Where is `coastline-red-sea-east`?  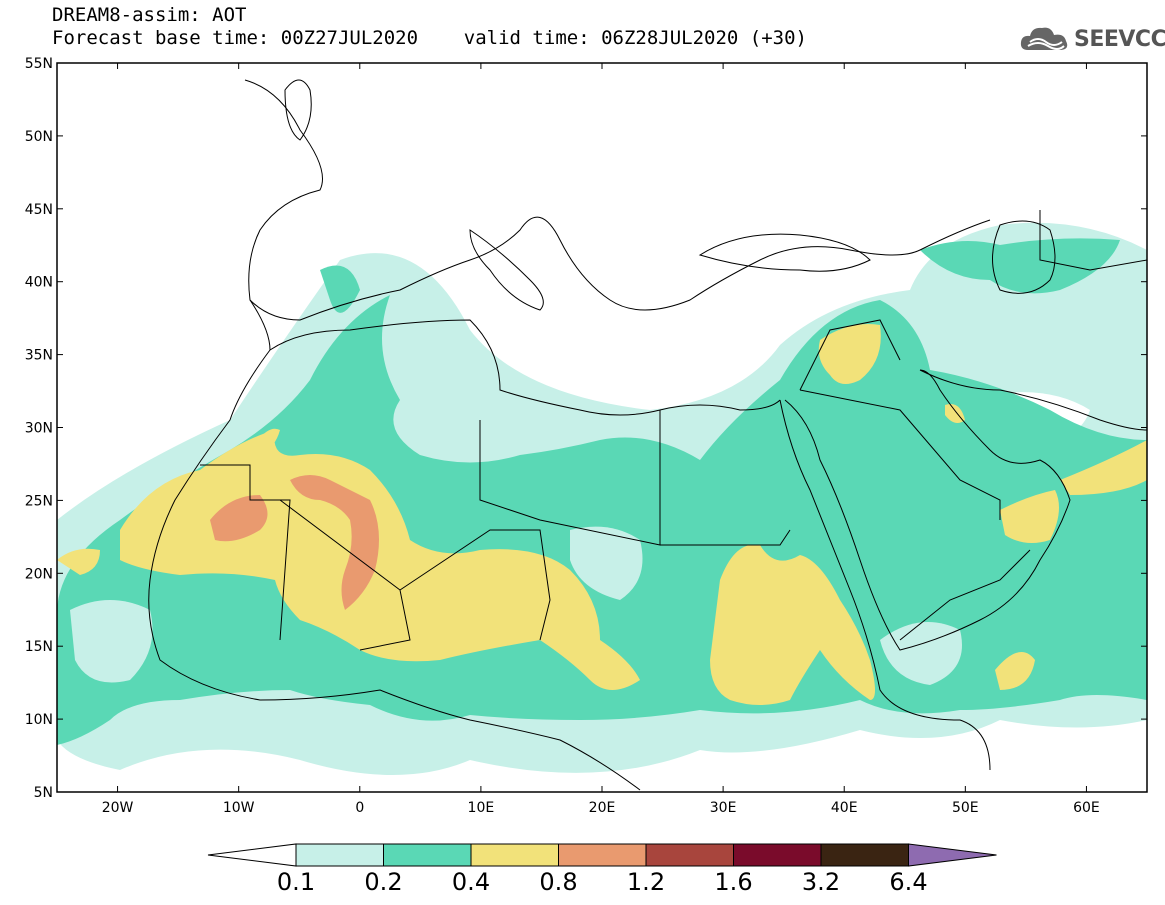 coastline-red-sea-east is located at coordinates (927, 510).